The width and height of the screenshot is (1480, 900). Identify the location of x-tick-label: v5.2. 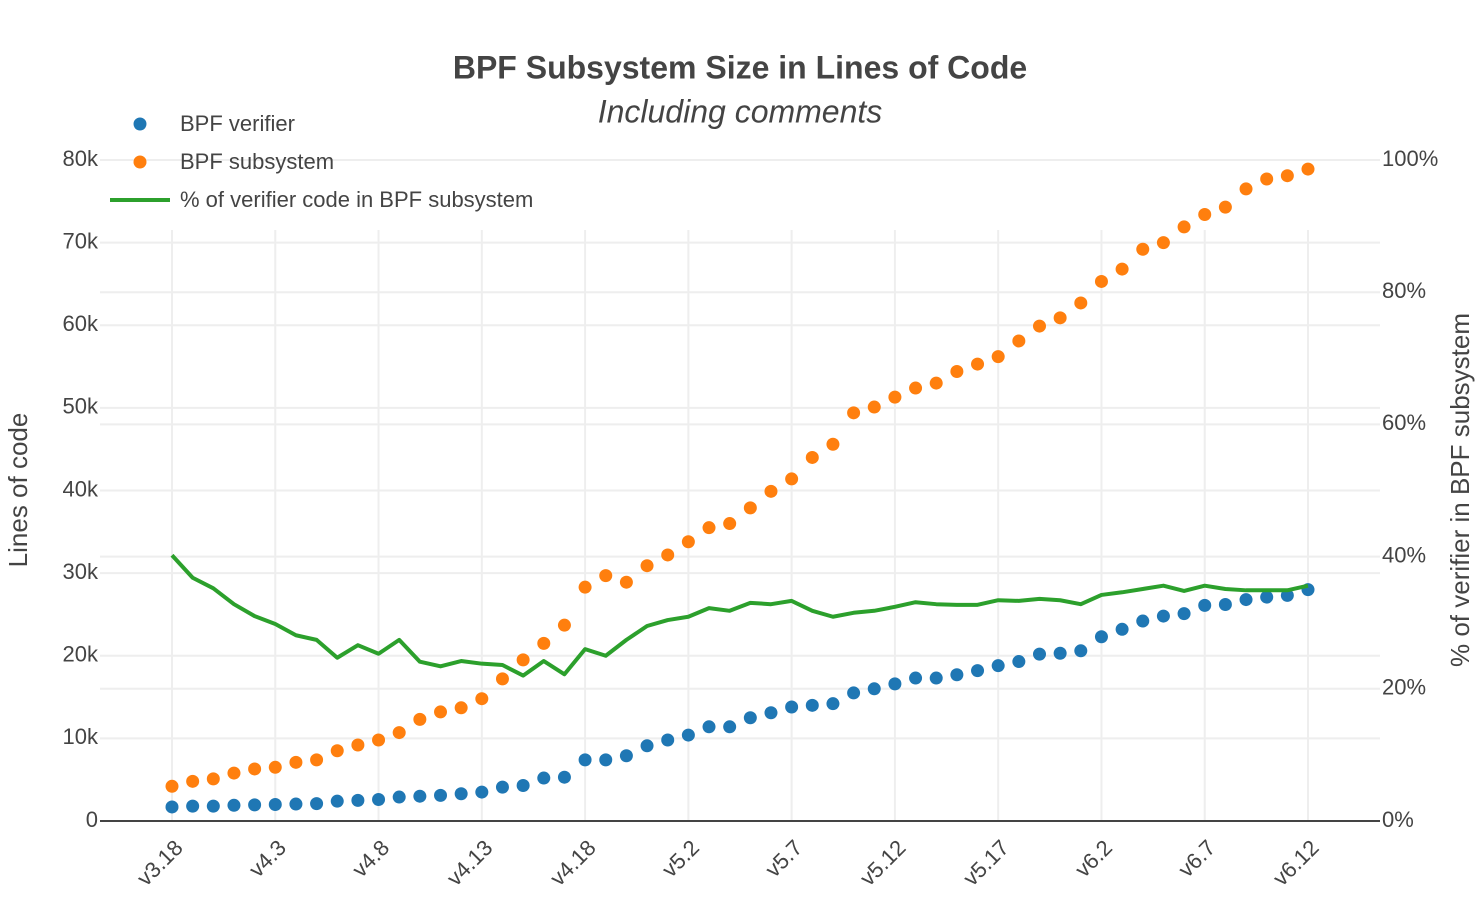
(680, 858).